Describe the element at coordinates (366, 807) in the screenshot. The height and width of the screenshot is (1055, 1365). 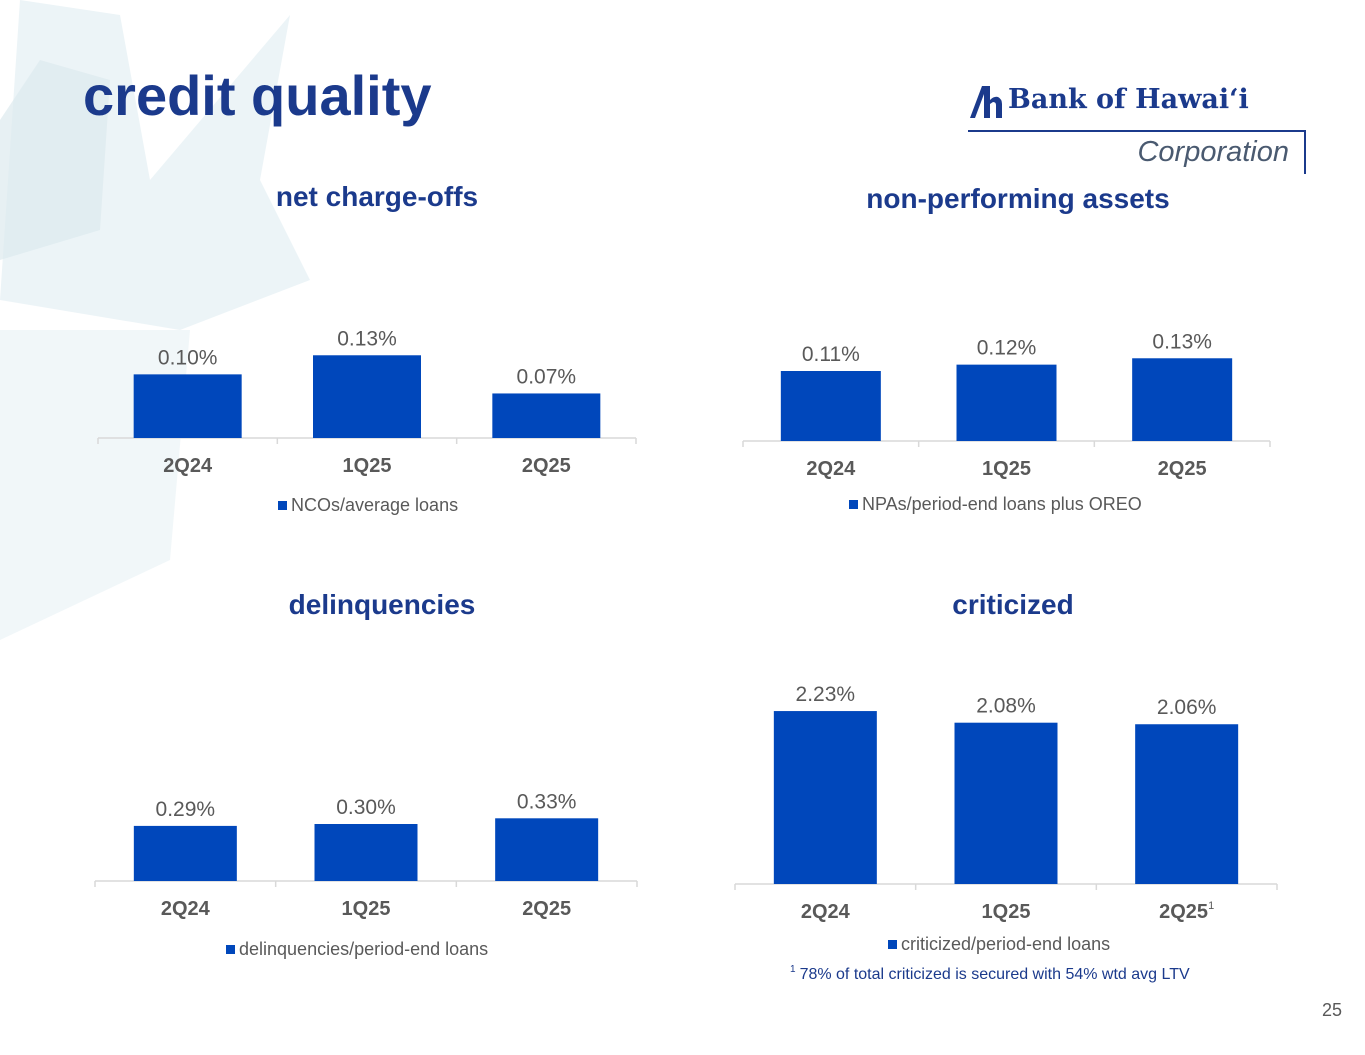
I see `data-label: 0.30%` at that location.